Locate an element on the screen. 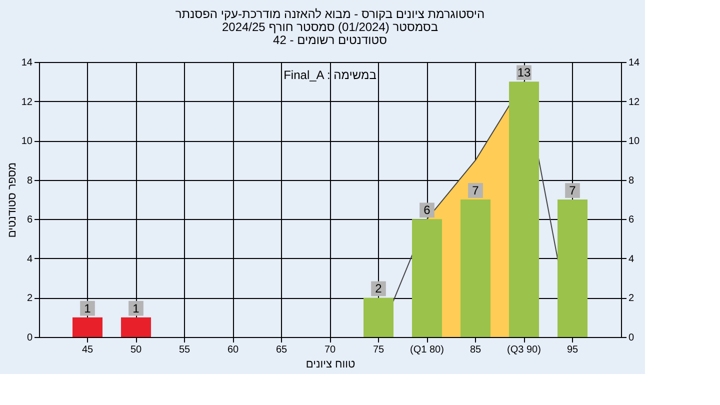 Image resolution: width=720 pixels, height=405 pixels. x-tick-label: 50 is located at coordinates (136, 350).